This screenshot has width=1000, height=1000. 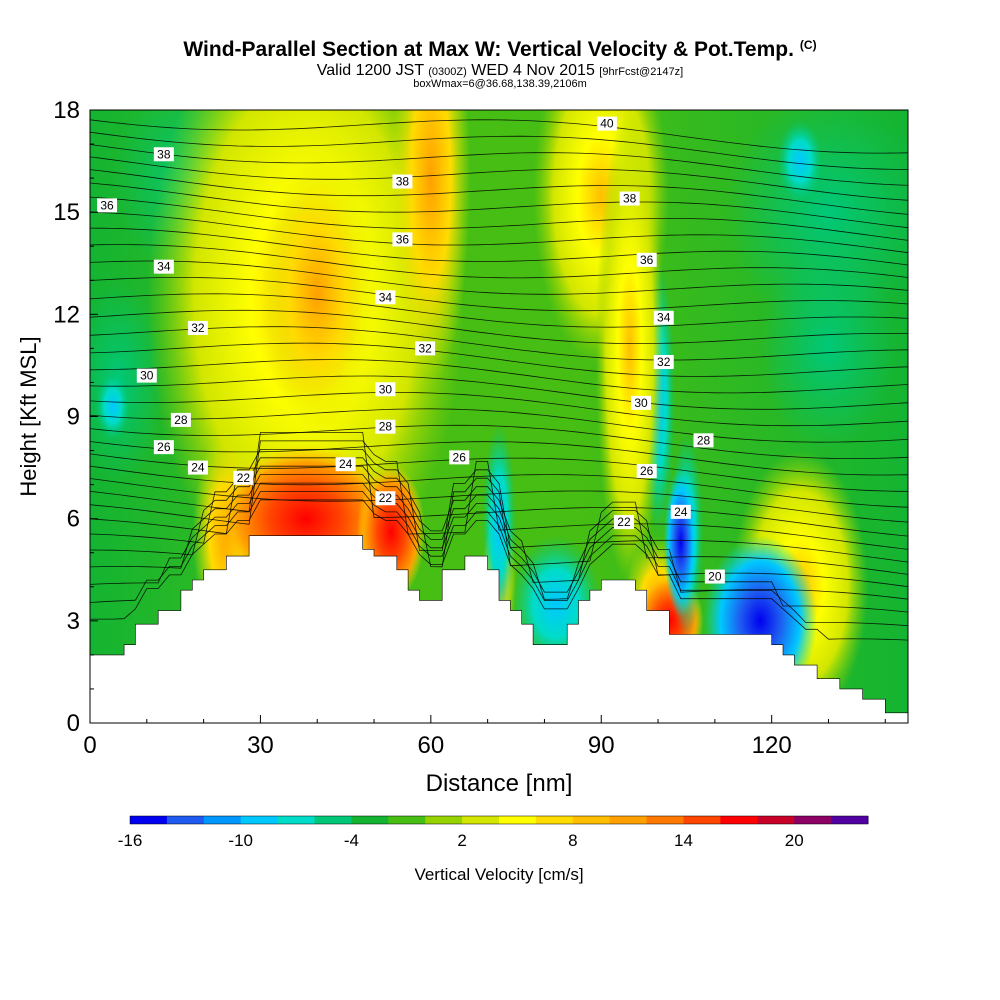 I want to click on colorbar-tick-label: -4, so click(x=351, y=840).